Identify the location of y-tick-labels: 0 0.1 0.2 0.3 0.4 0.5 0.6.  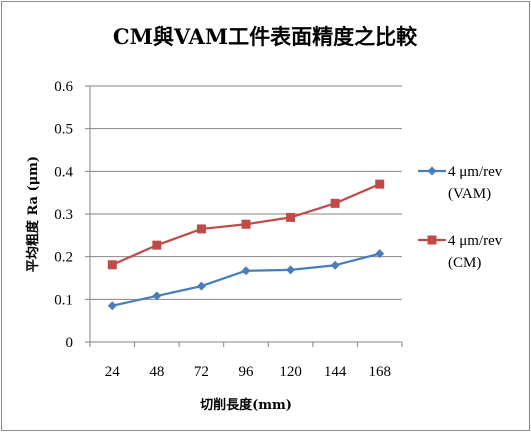
(63, 215).